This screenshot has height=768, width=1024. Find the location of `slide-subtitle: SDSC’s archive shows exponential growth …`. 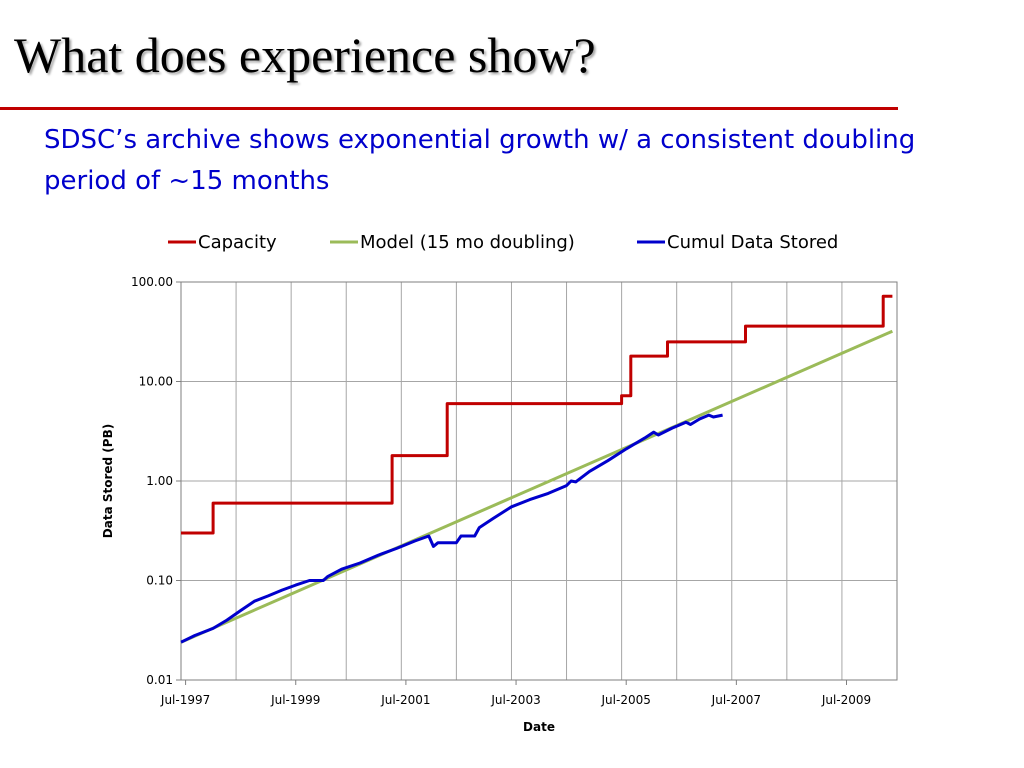

slide-subtitle: SDSC’s archive shows exponential growth … is located at coordinates (480, 160).